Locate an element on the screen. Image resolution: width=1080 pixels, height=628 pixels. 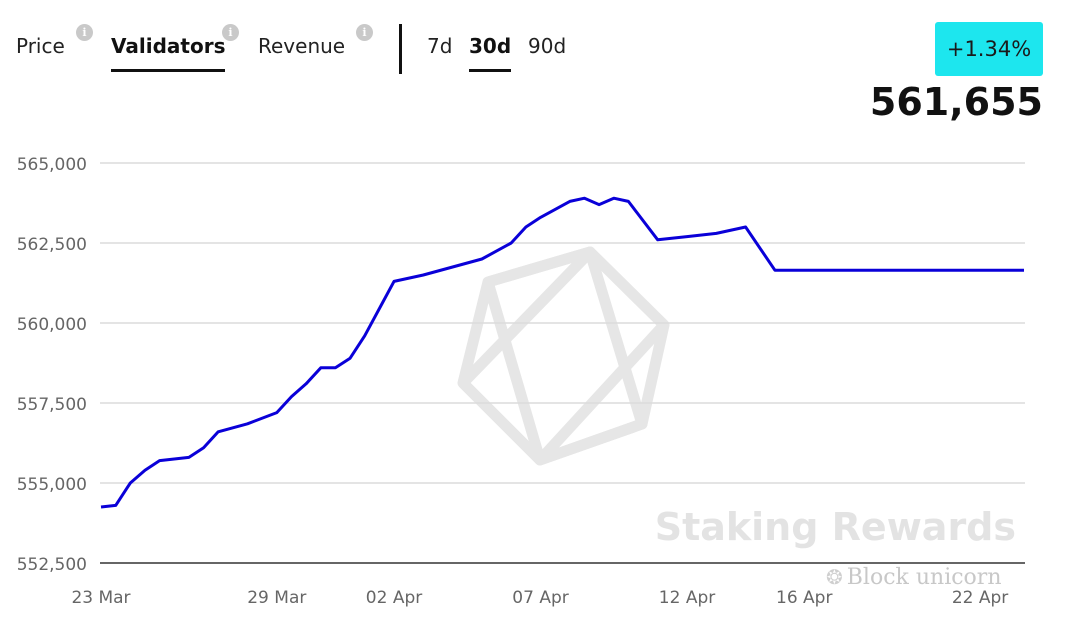
x-tick-label: 16 Apr is located at coordinates (804, 598).